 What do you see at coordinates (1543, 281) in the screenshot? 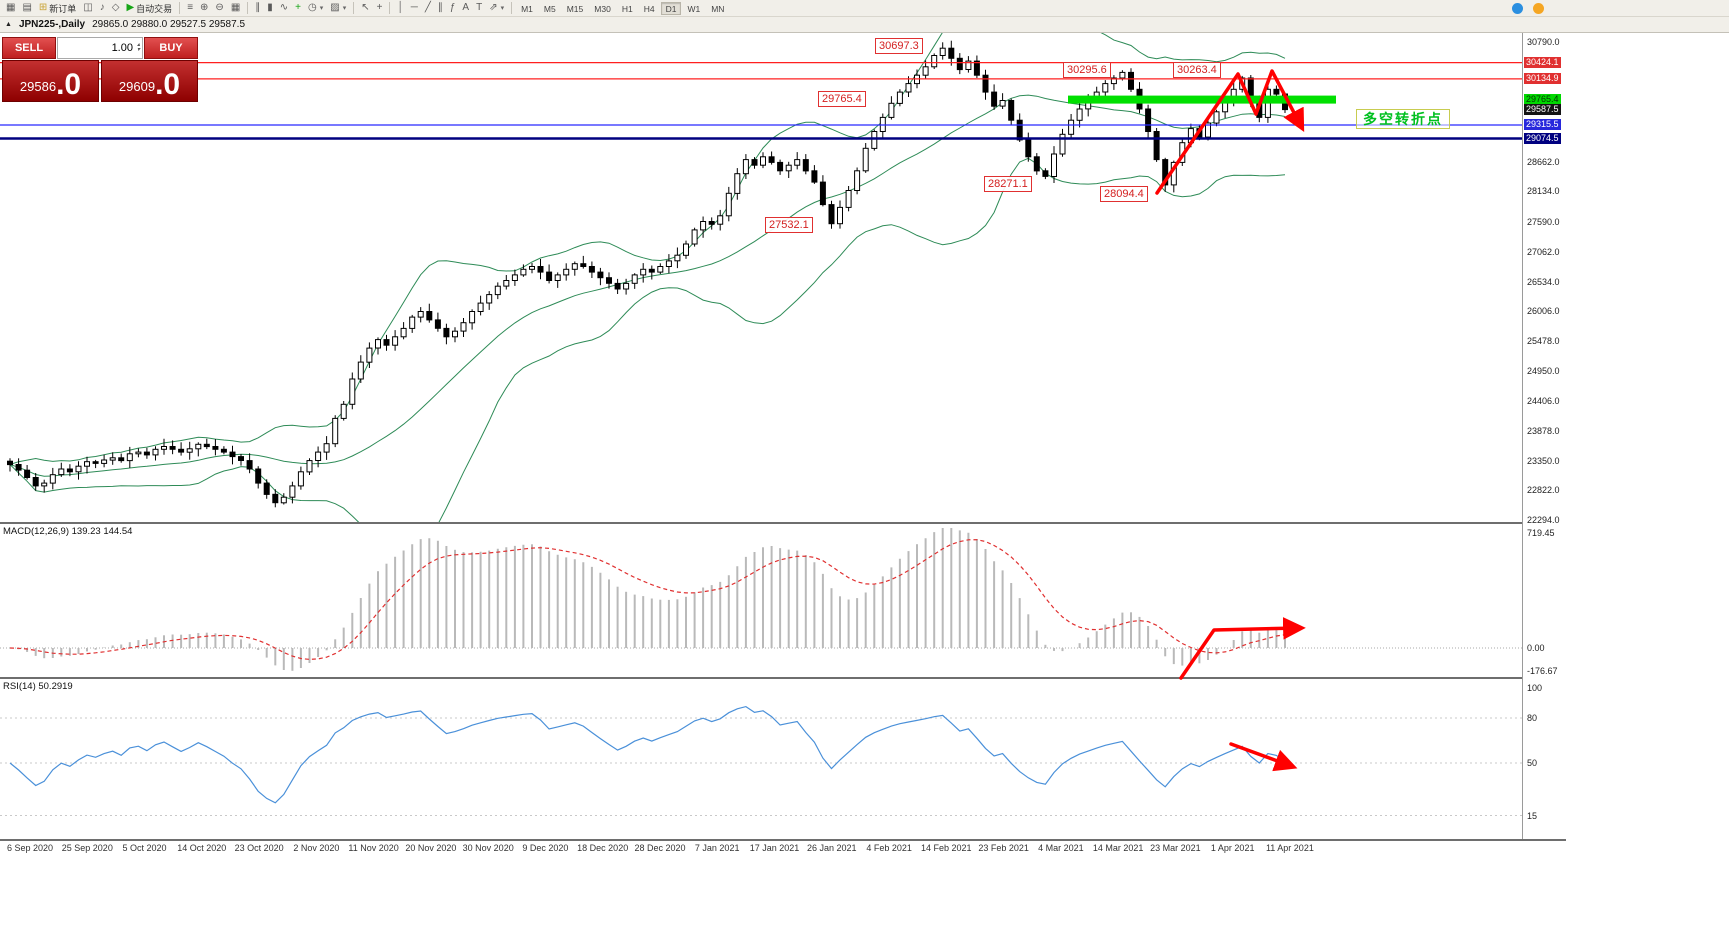
I see `price-tick: 26534.0` at bounding box center [1543, 281].